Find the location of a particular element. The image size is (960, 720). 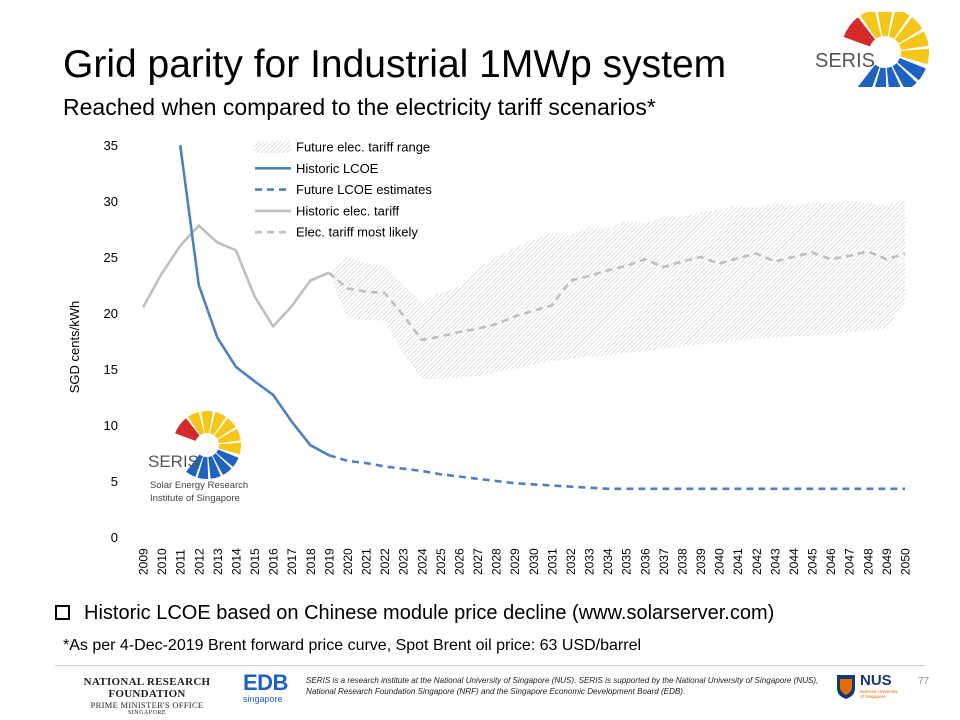

x-tick-label: 2037 is located at coordinates (664, 561).